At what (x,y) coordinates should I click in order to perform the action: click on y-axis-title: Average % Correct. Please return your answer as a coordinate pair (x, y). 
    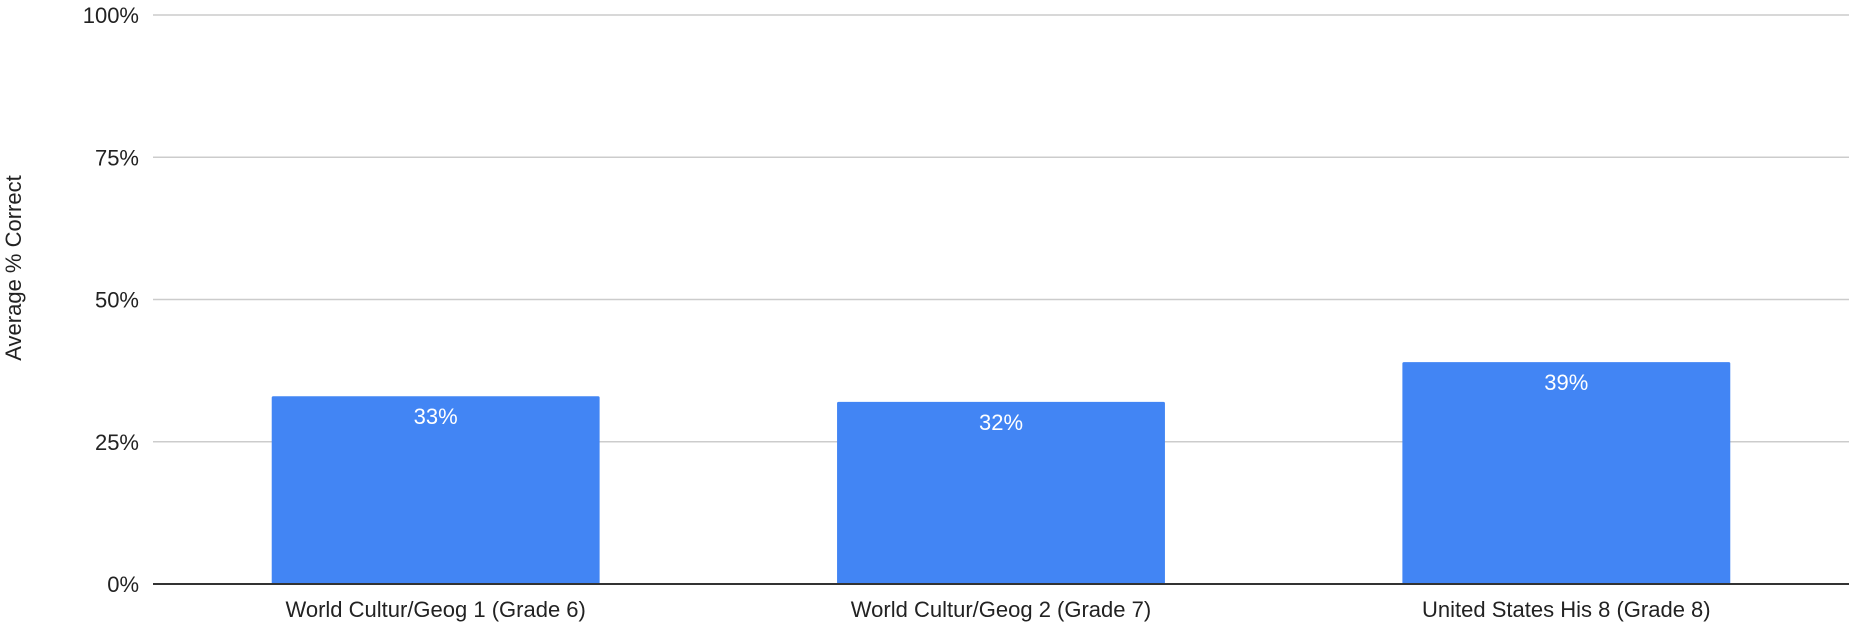
    Looking at the image, I should click on (13, 267).